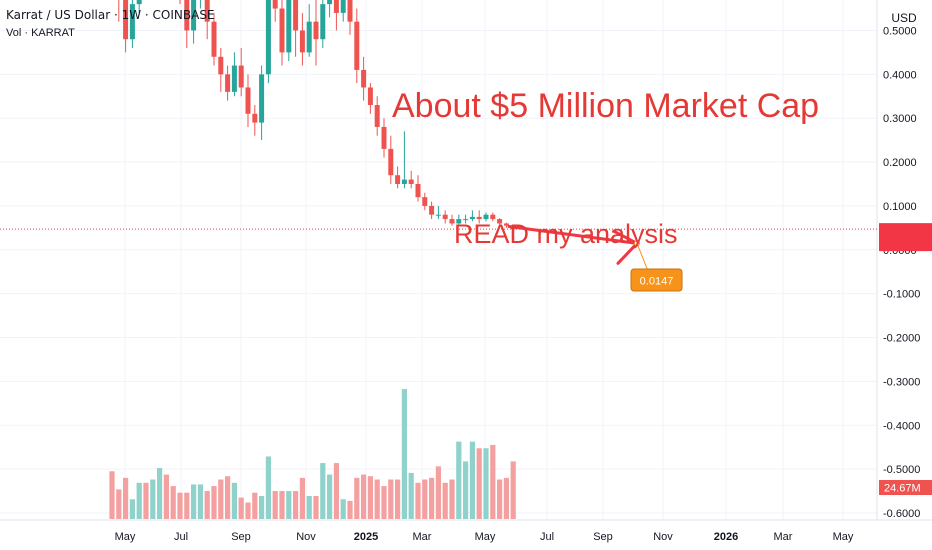 This screenshot has height=550, width=932. Describe the element at coordinates (40, 33) in the screenshot. I see `volume-legend: Vol · KARRAT` at that location.